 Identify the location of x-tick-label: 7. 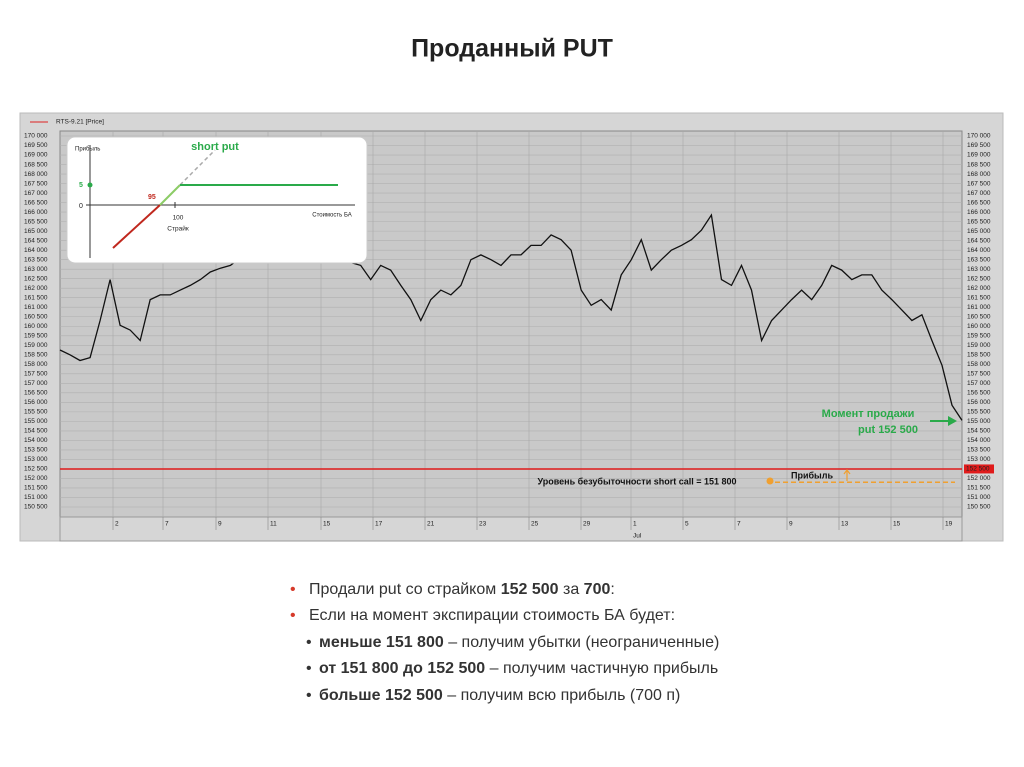
(167, 524).